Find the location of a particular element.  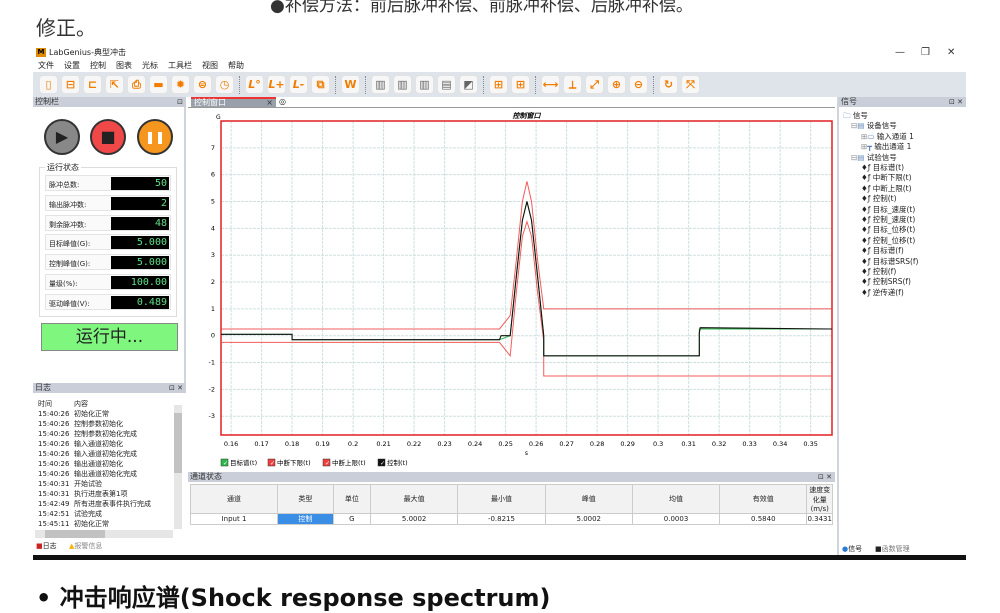

ruler-button: ▬ is located at coordinates (158, 84).